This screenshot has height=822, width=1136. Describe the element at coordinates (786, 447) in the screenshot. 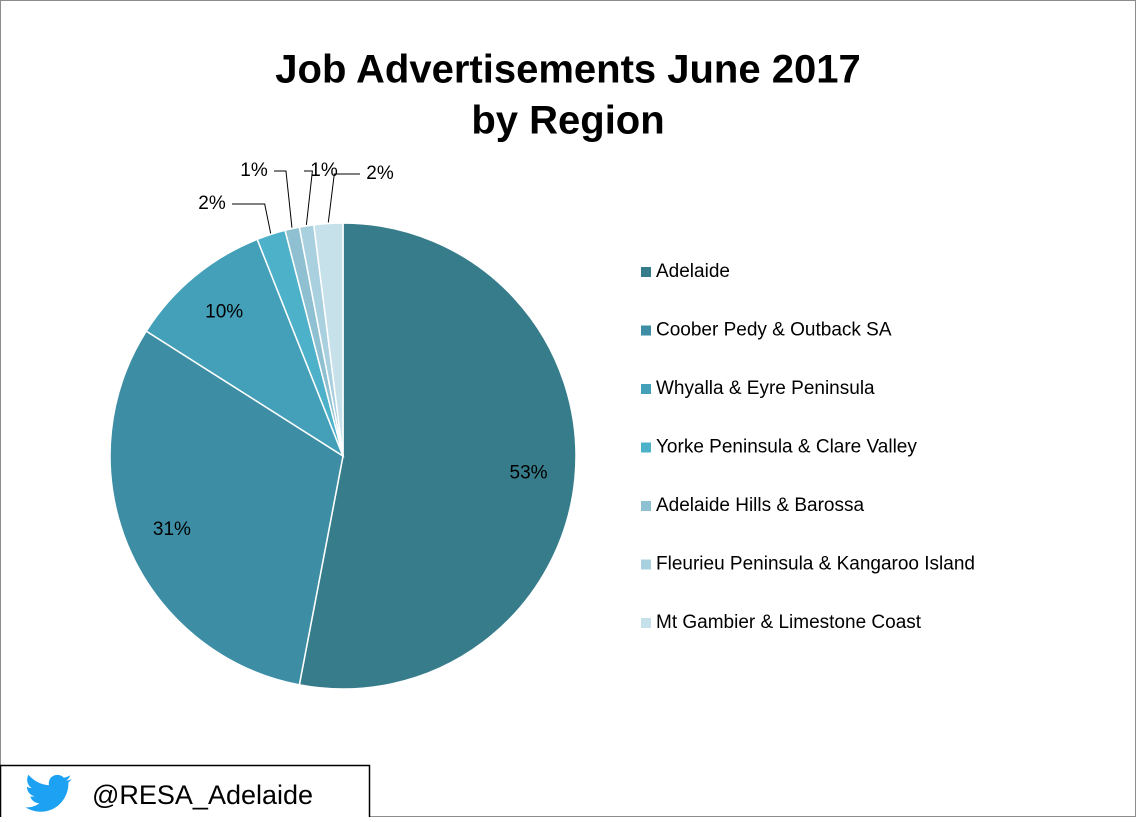

I see `legend-text: Yorke Peninsula & Clare Valley` at that location.